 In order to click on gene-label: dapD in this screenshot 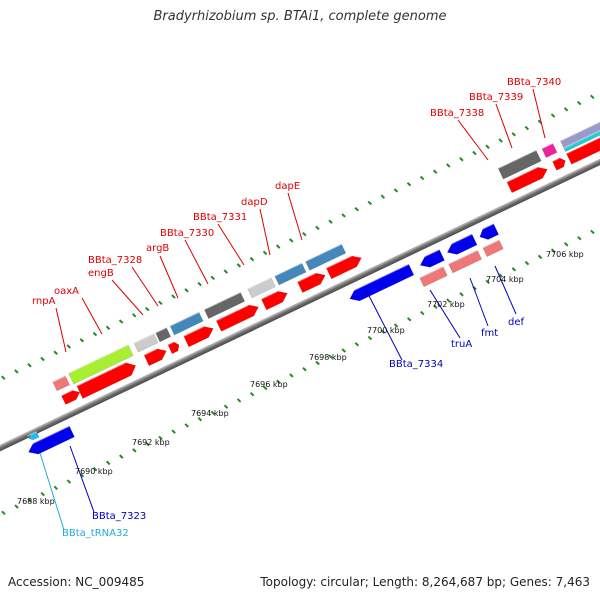, I will do `click(254, 202)`.